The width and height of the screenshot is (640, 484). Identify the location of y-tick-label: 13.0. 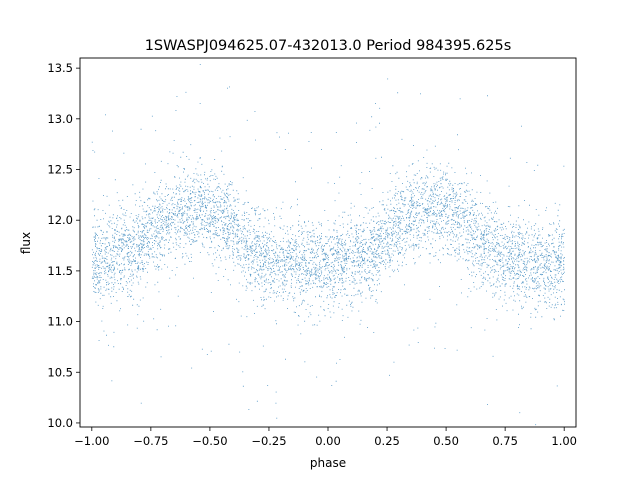
(60, 119).